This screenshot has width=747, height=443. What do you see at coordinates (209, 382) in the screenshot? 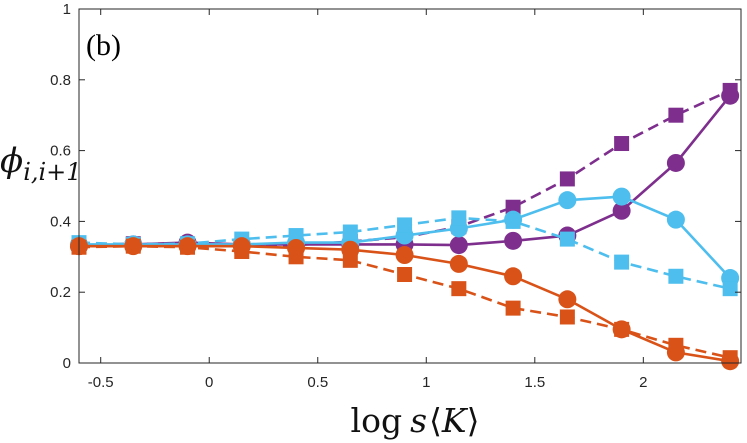
I see `x-tick-label: 0` at bounding box center [209, 382].